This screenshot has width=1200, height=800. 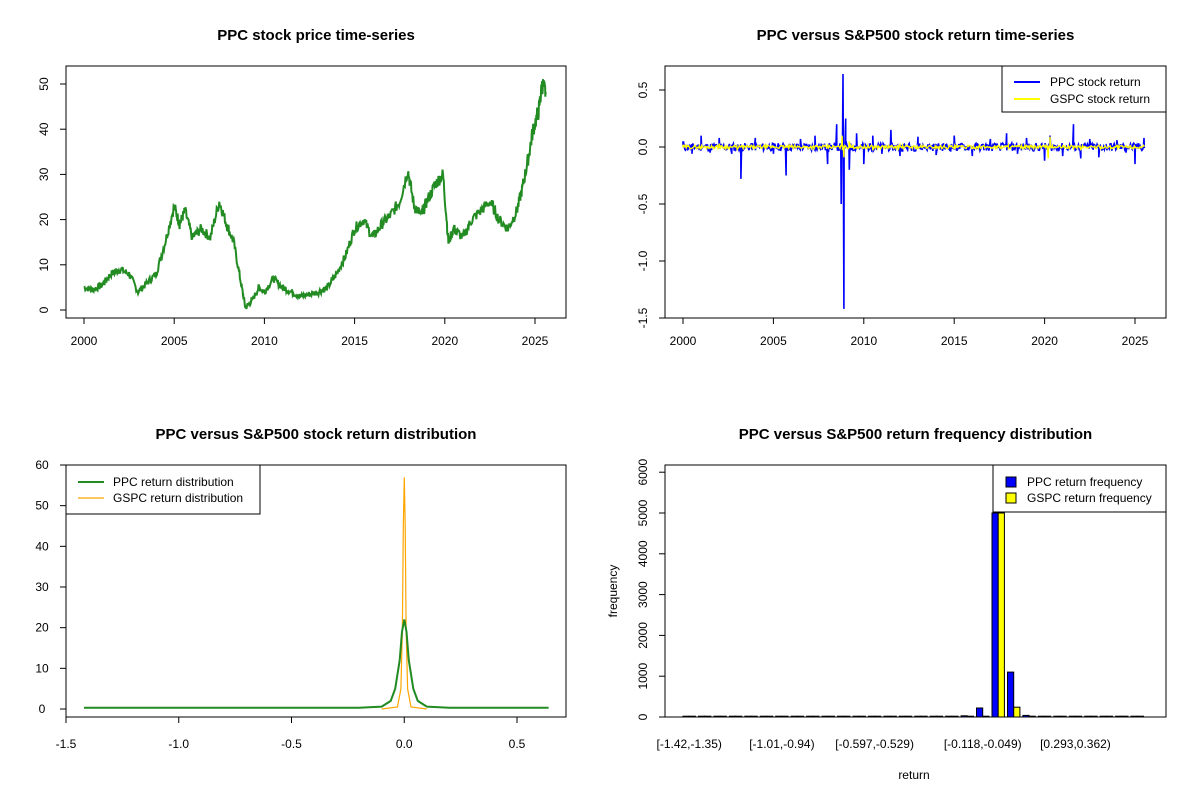 What do you see at coordinates (1089, 498) in the screenshot?
I see `legend-label: GSPC return frequency` at bounding box center [1089, 498].